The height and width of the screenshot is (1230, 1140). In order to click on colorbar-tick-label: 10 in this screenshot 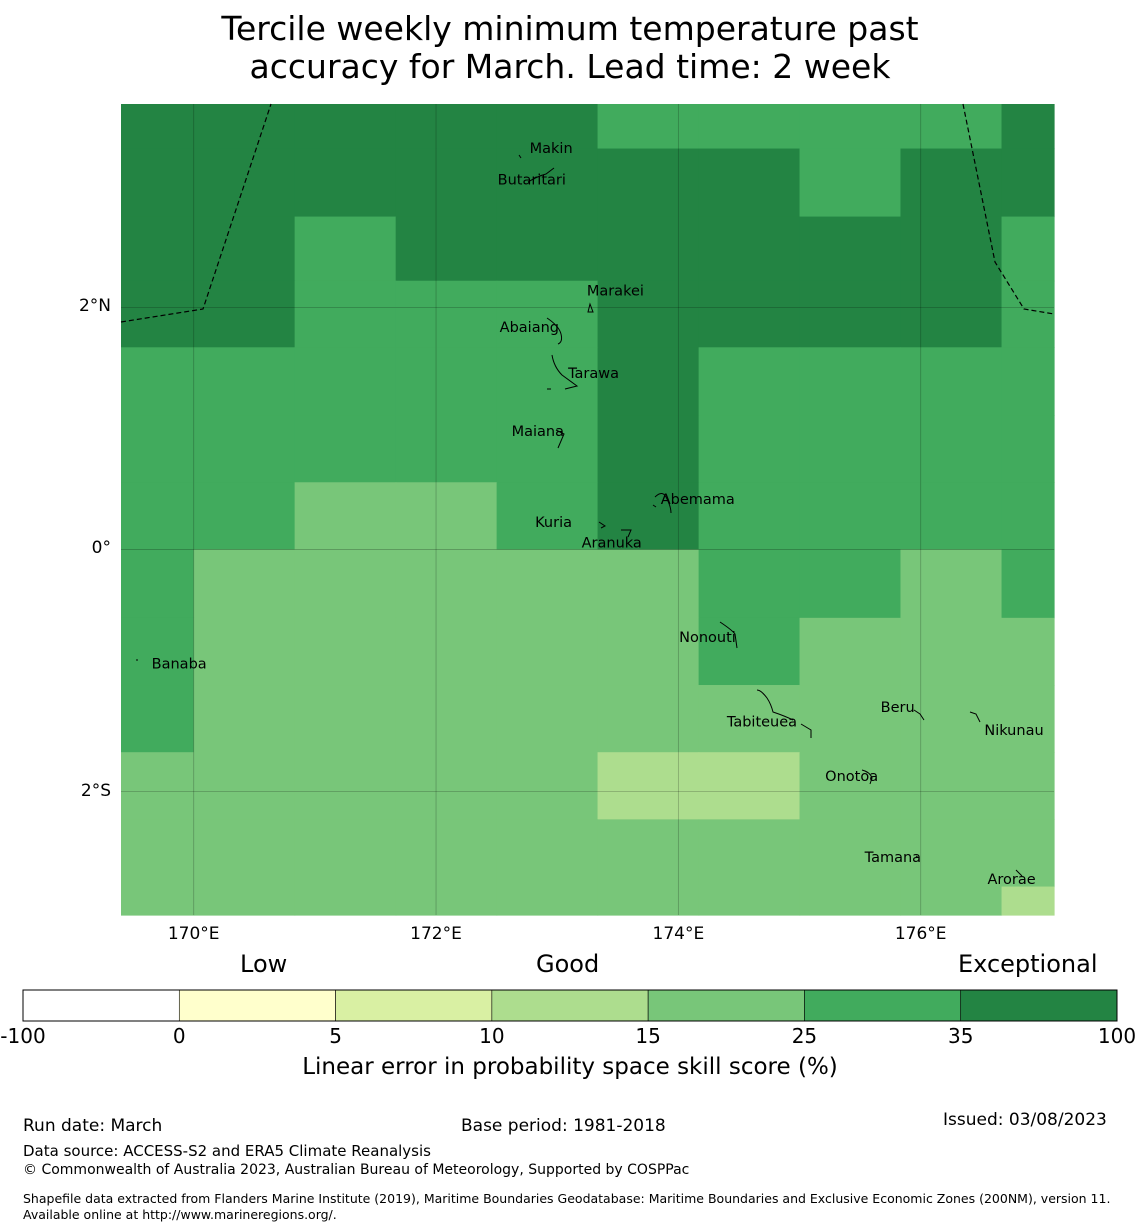, I will do `click(492, 1036)`.